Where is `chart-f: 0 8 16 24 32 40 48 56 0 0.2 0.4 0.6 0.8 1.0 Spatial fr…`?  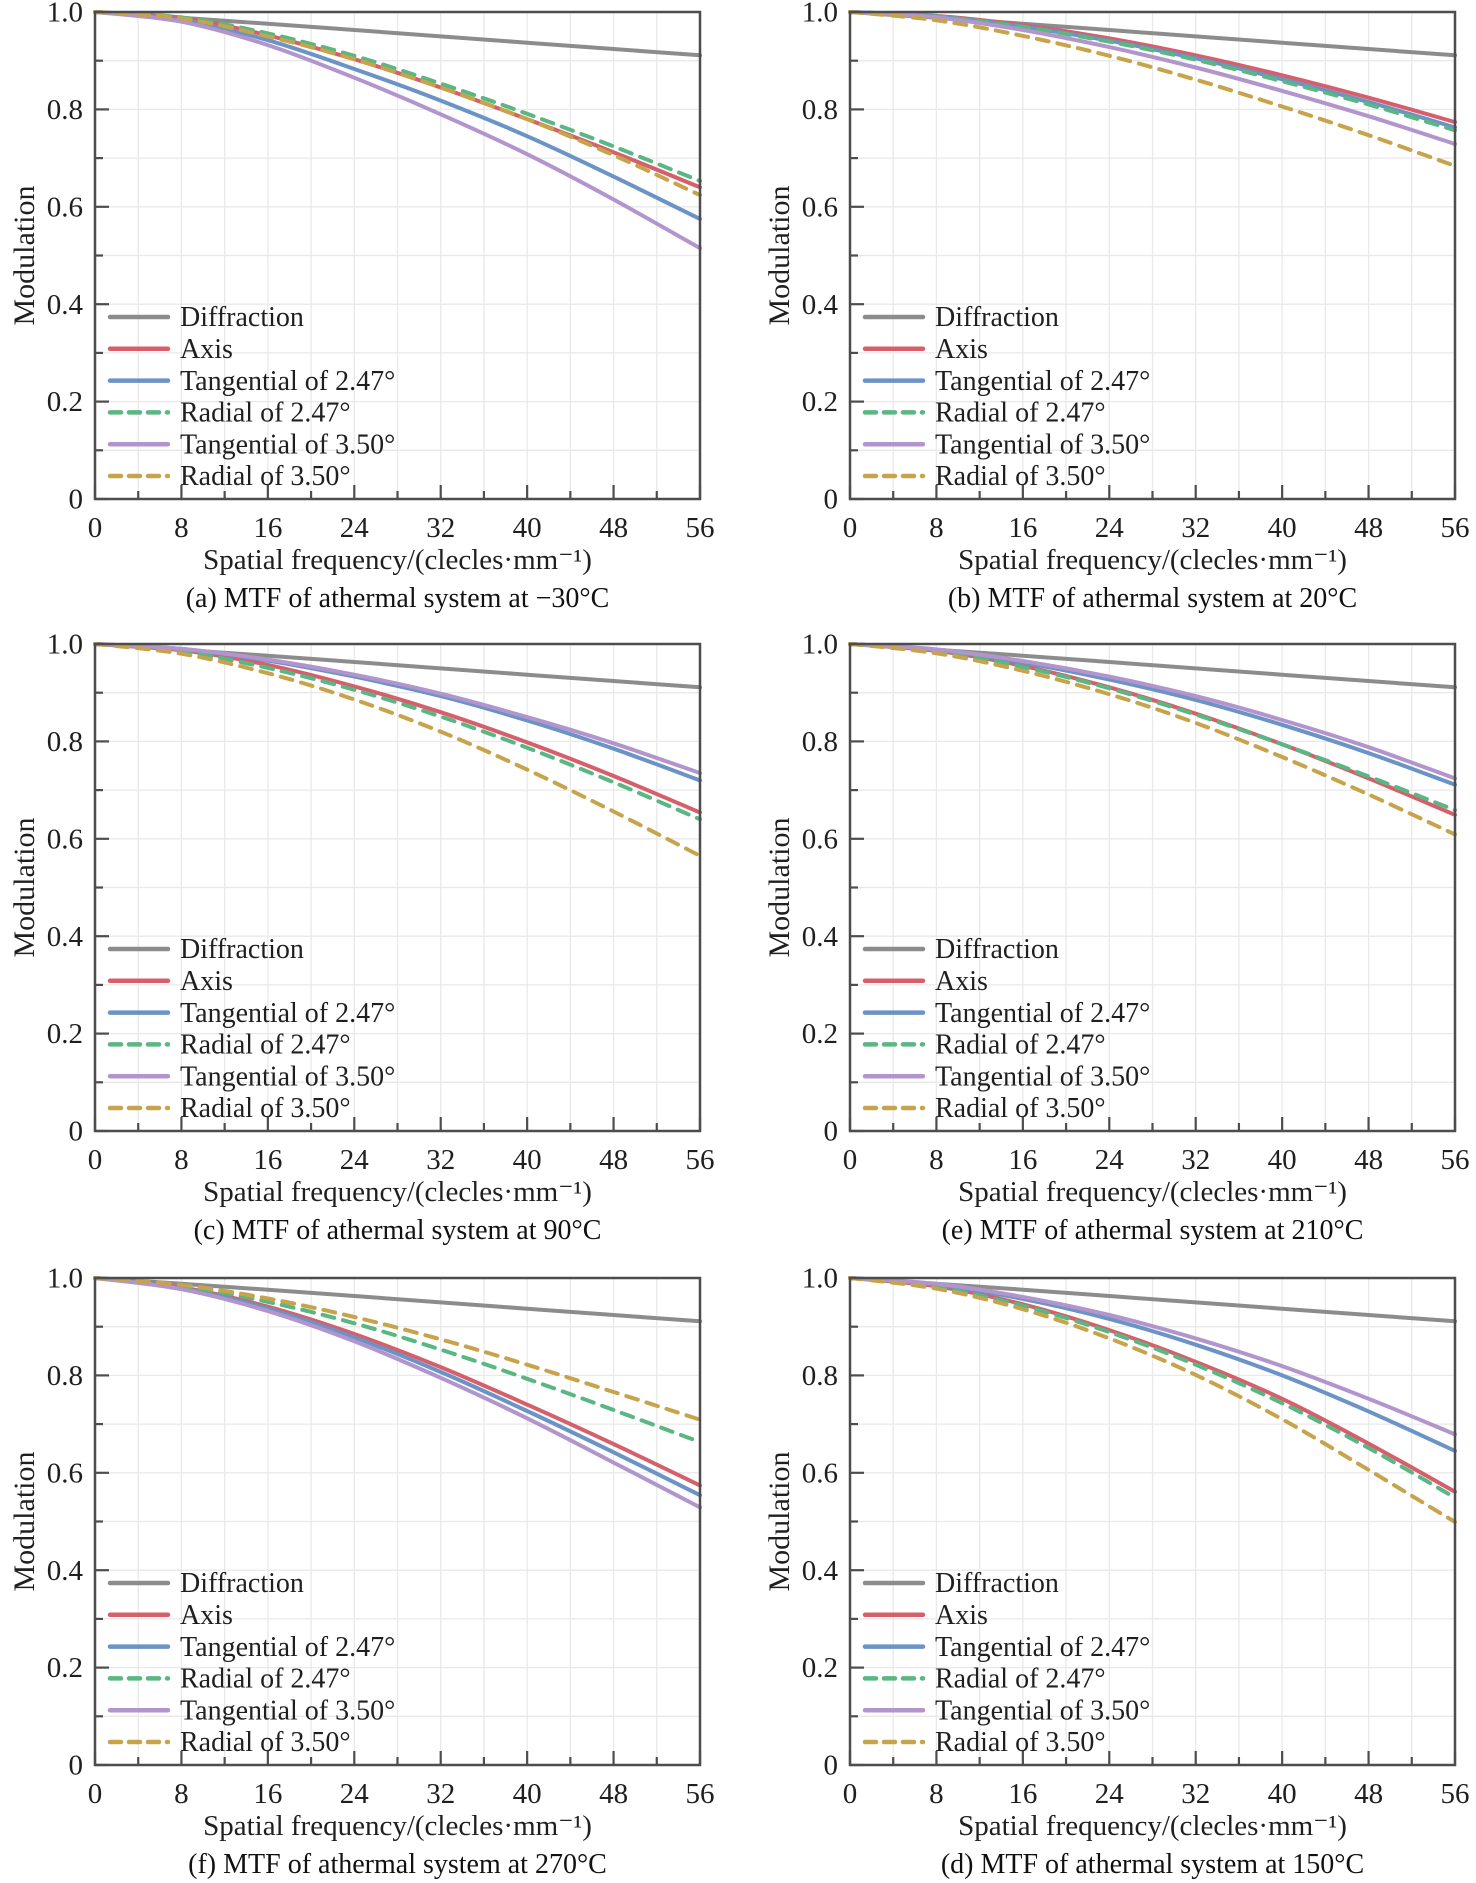
chart-f: 0 8 16 24 32 40 48 56 0 0.2 0.4 0.6 0.8 1.0 Spatial fr… is located at coordinates (361, 1554).